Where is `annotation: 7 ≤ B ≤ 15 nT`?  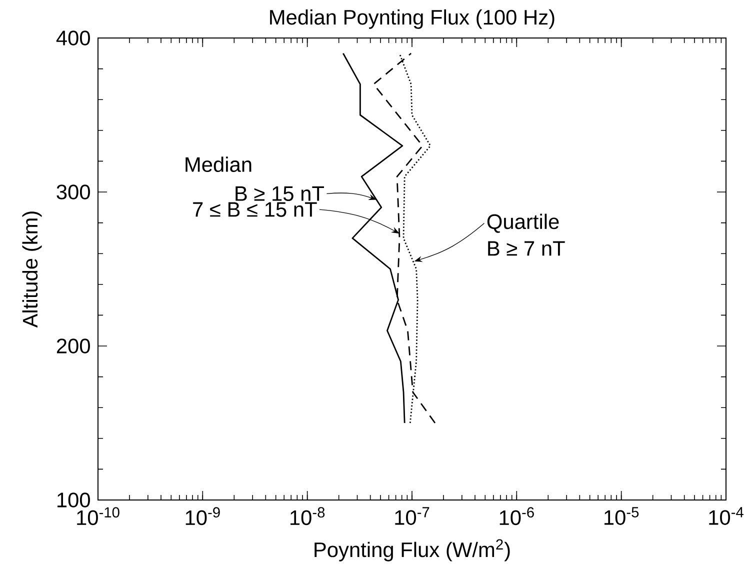 annotation: 7 ≤ B ≤ 15 nT is located at coordinates (255, 209).